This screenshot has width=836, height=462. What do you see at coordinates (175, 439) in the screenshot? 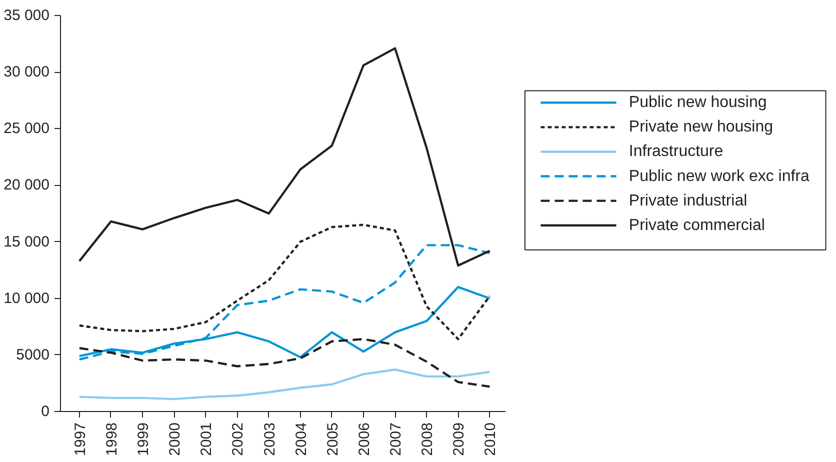
I see `x-tick-label: 2000` at bounding box center [175, 439].